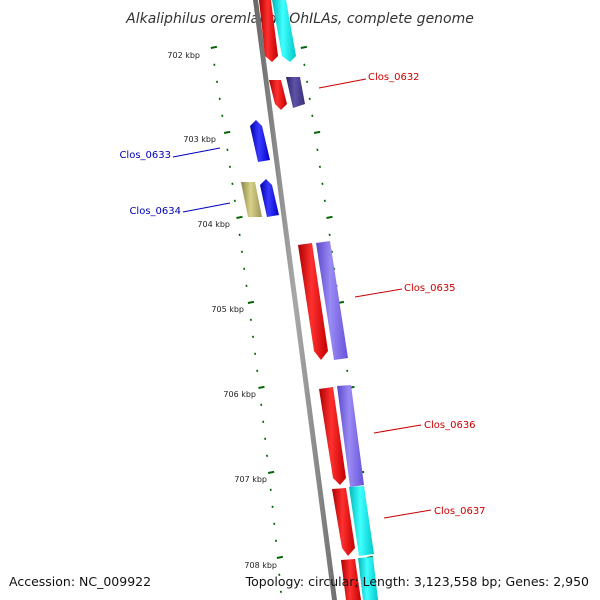 The image size is (600, 600). I want to click on ruler-tick-label: 706 kbp, so click(239, 394).